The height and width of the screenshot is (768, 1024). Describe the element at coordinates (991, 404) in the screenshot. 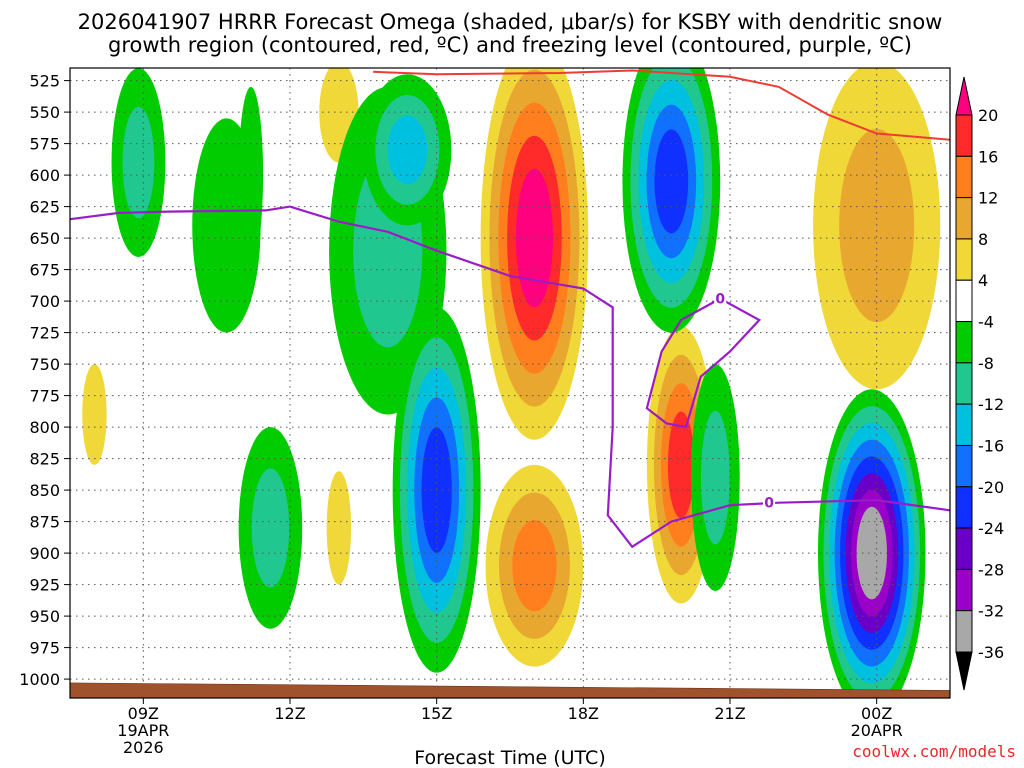

I see `colorbar-label: -12` at that location.